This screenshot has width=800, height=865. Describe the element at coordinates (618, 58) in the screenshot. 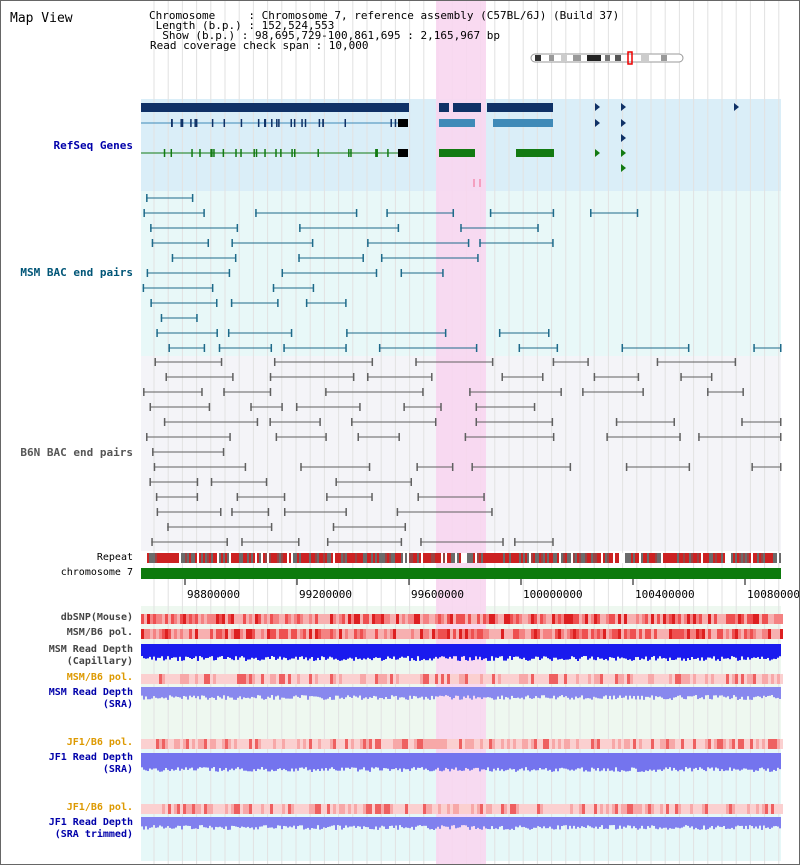

I see `ideogram-band` at that location.